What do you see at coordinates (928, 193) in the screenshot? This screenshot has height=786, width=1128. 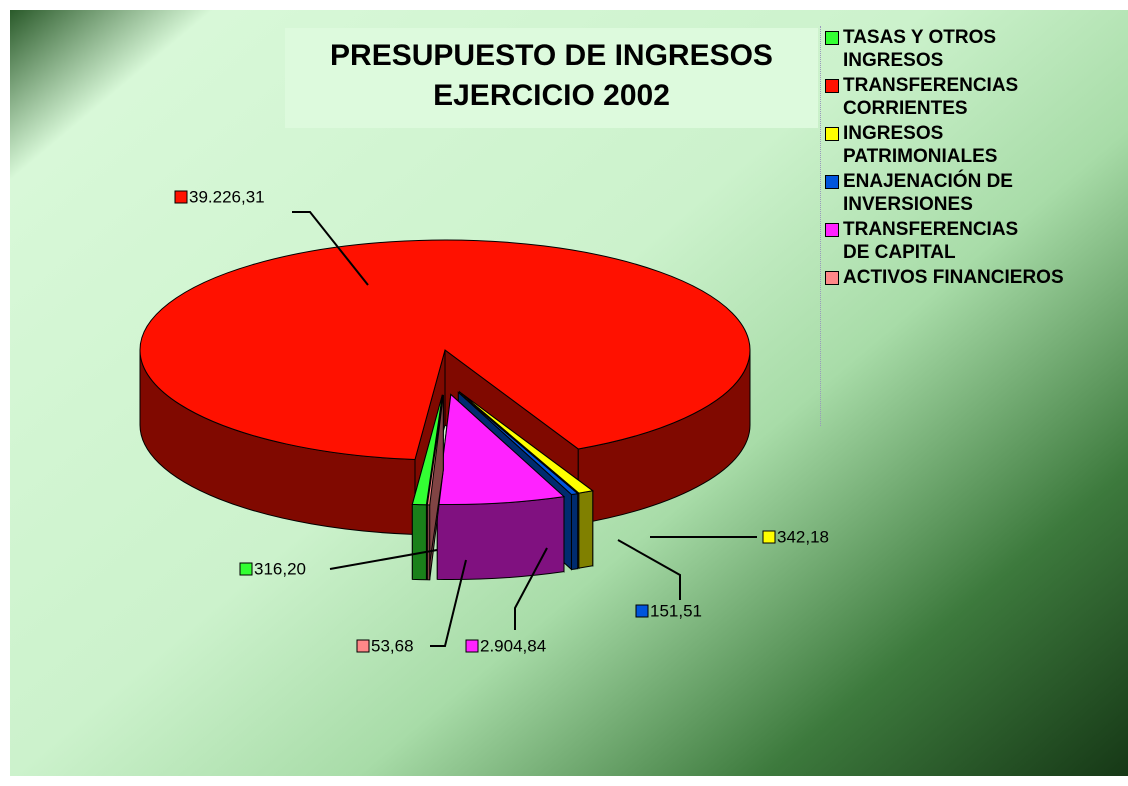 I see `legend-label: ENAJENACIÓN DE INVERSIONES` at bounding box center [928, 193].